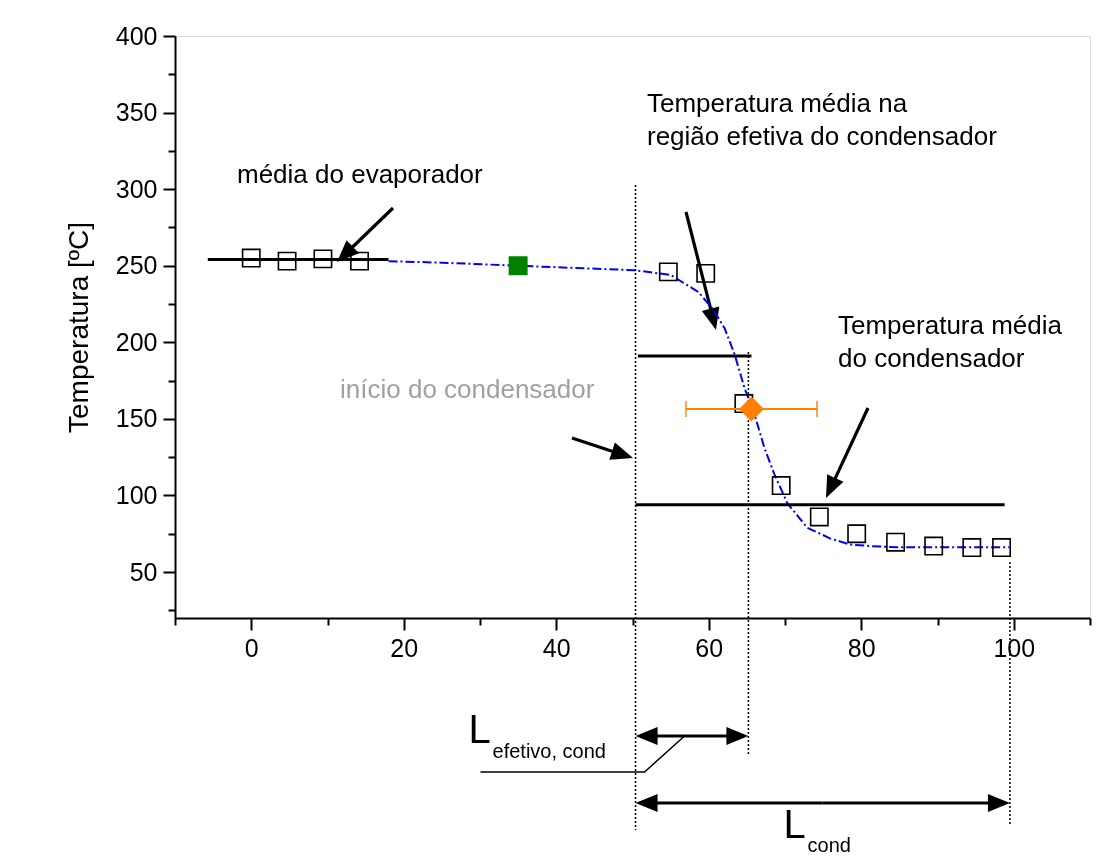 The width and height of the screenshot is (1109, 859). Describe the element at coordinates (360, 174) in the screenshot. I see `annotation: média do evaporador` at that location.